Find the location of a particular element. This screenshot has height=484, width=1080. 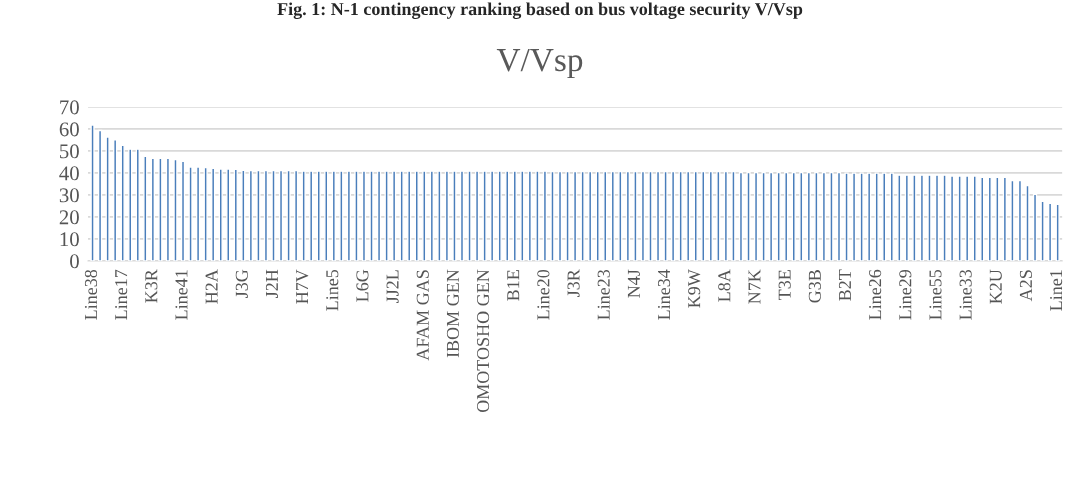

x-tick-label: J2H is located at coordinates (272, 283).